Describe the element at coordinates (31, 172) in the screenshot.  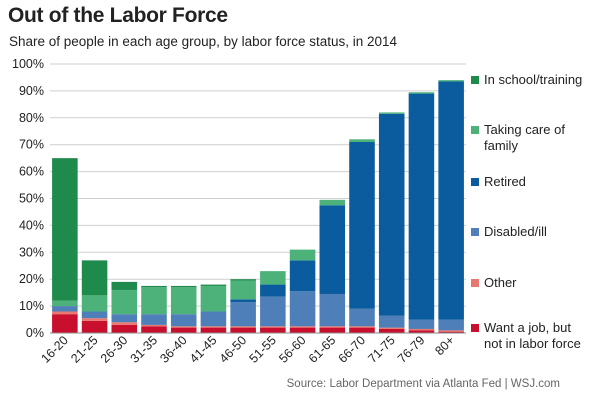
I see `y-tick-label: 60%` at that location.